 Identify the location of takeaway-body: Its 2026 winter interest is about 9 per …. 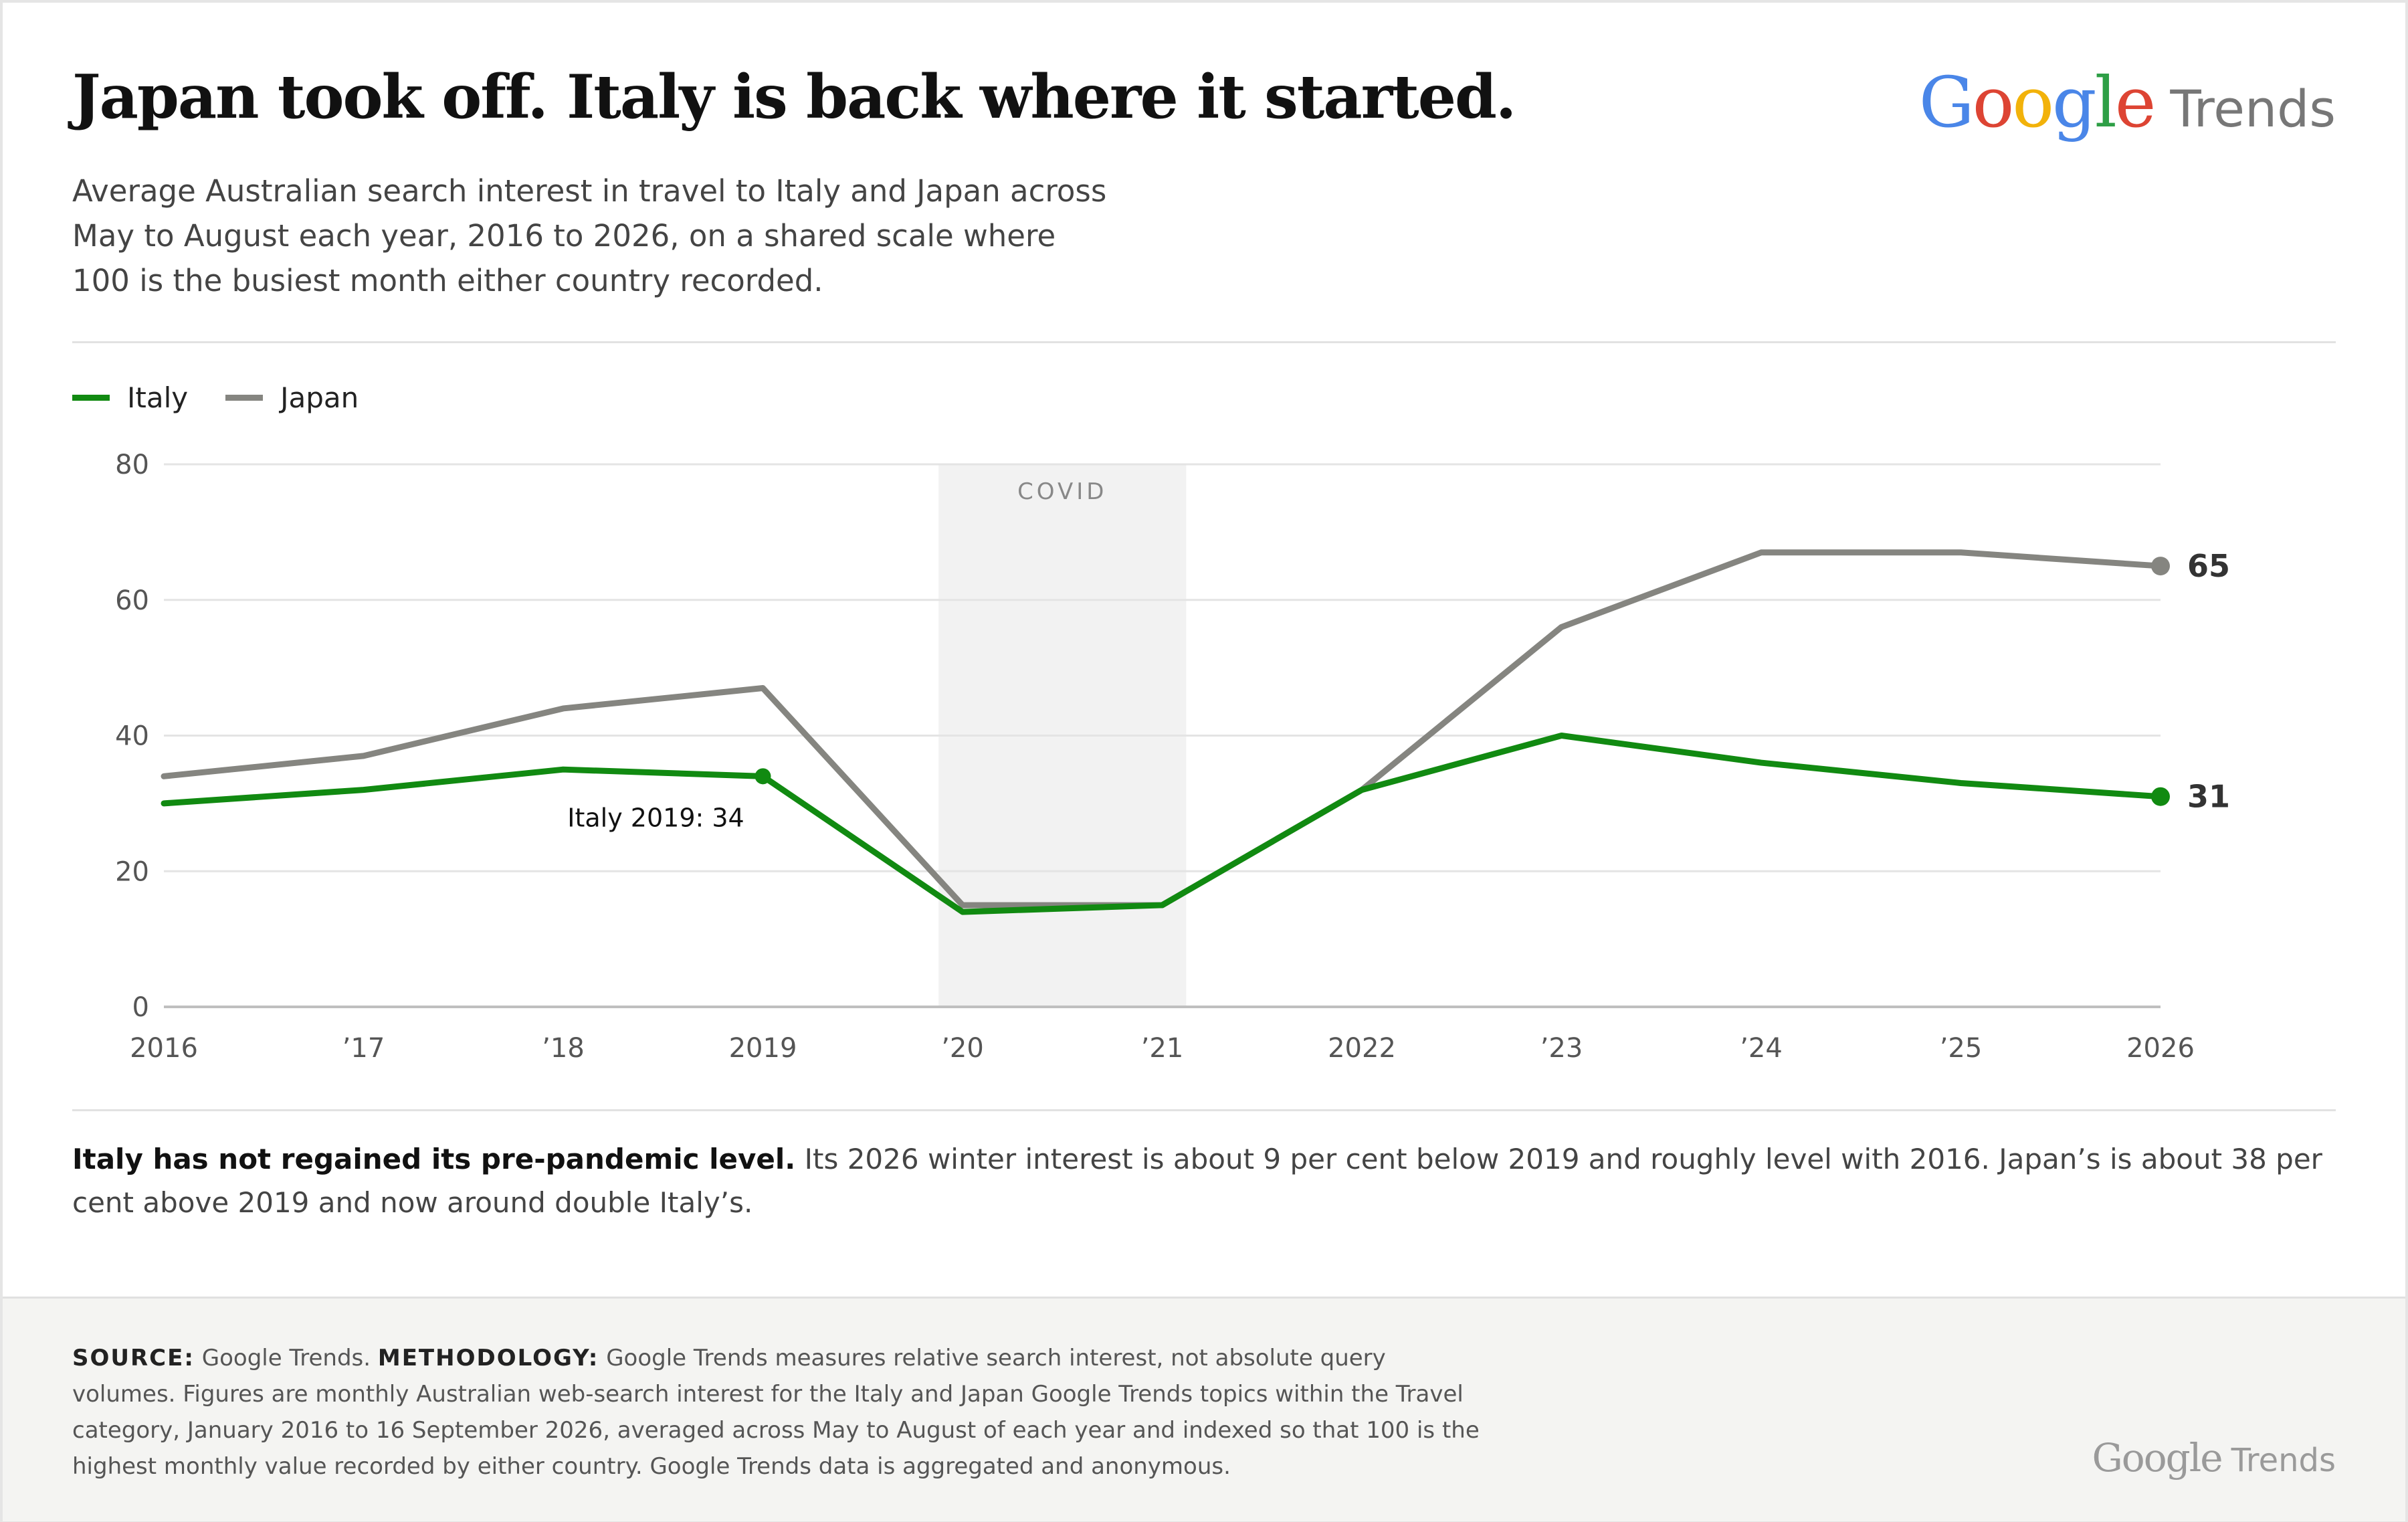
(1197, 1181).